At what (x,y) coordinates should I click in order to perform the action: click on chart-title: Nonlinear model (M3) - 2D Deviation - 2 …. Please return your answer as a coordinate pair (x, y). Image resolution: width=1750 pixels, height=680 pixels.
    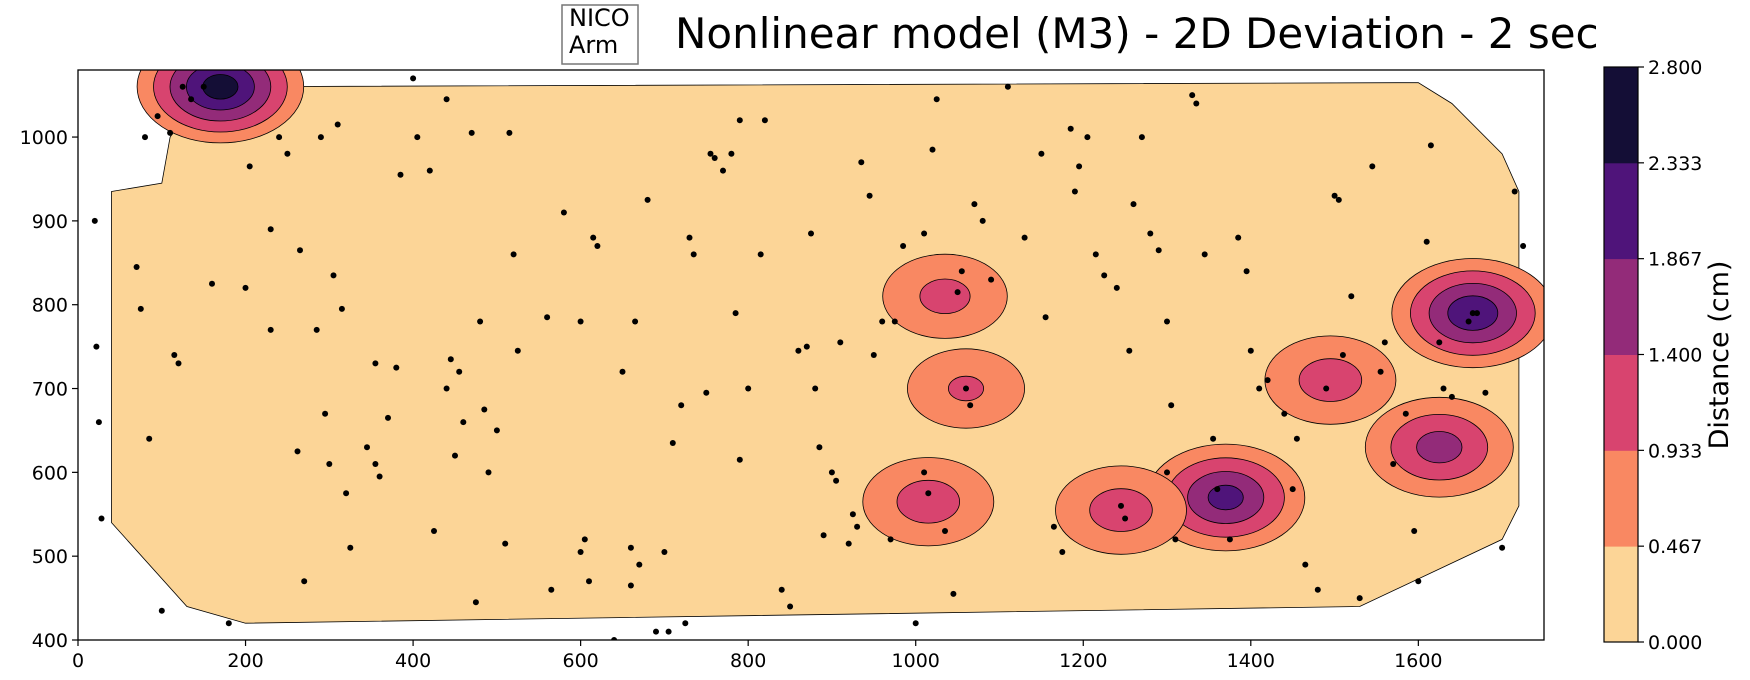
    Looking at the image, I should click on (1137, 33).